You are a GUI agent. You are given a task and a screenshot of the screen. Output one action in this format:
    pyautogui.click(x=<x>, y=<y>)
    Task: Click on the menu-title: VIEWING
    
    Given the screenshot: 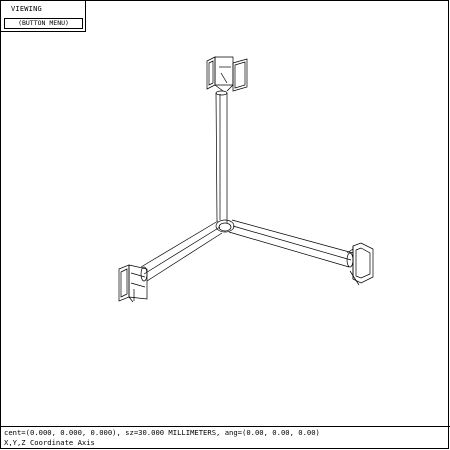 What is the action you would take?
    pyautogui.click(x=26, y=9)
    